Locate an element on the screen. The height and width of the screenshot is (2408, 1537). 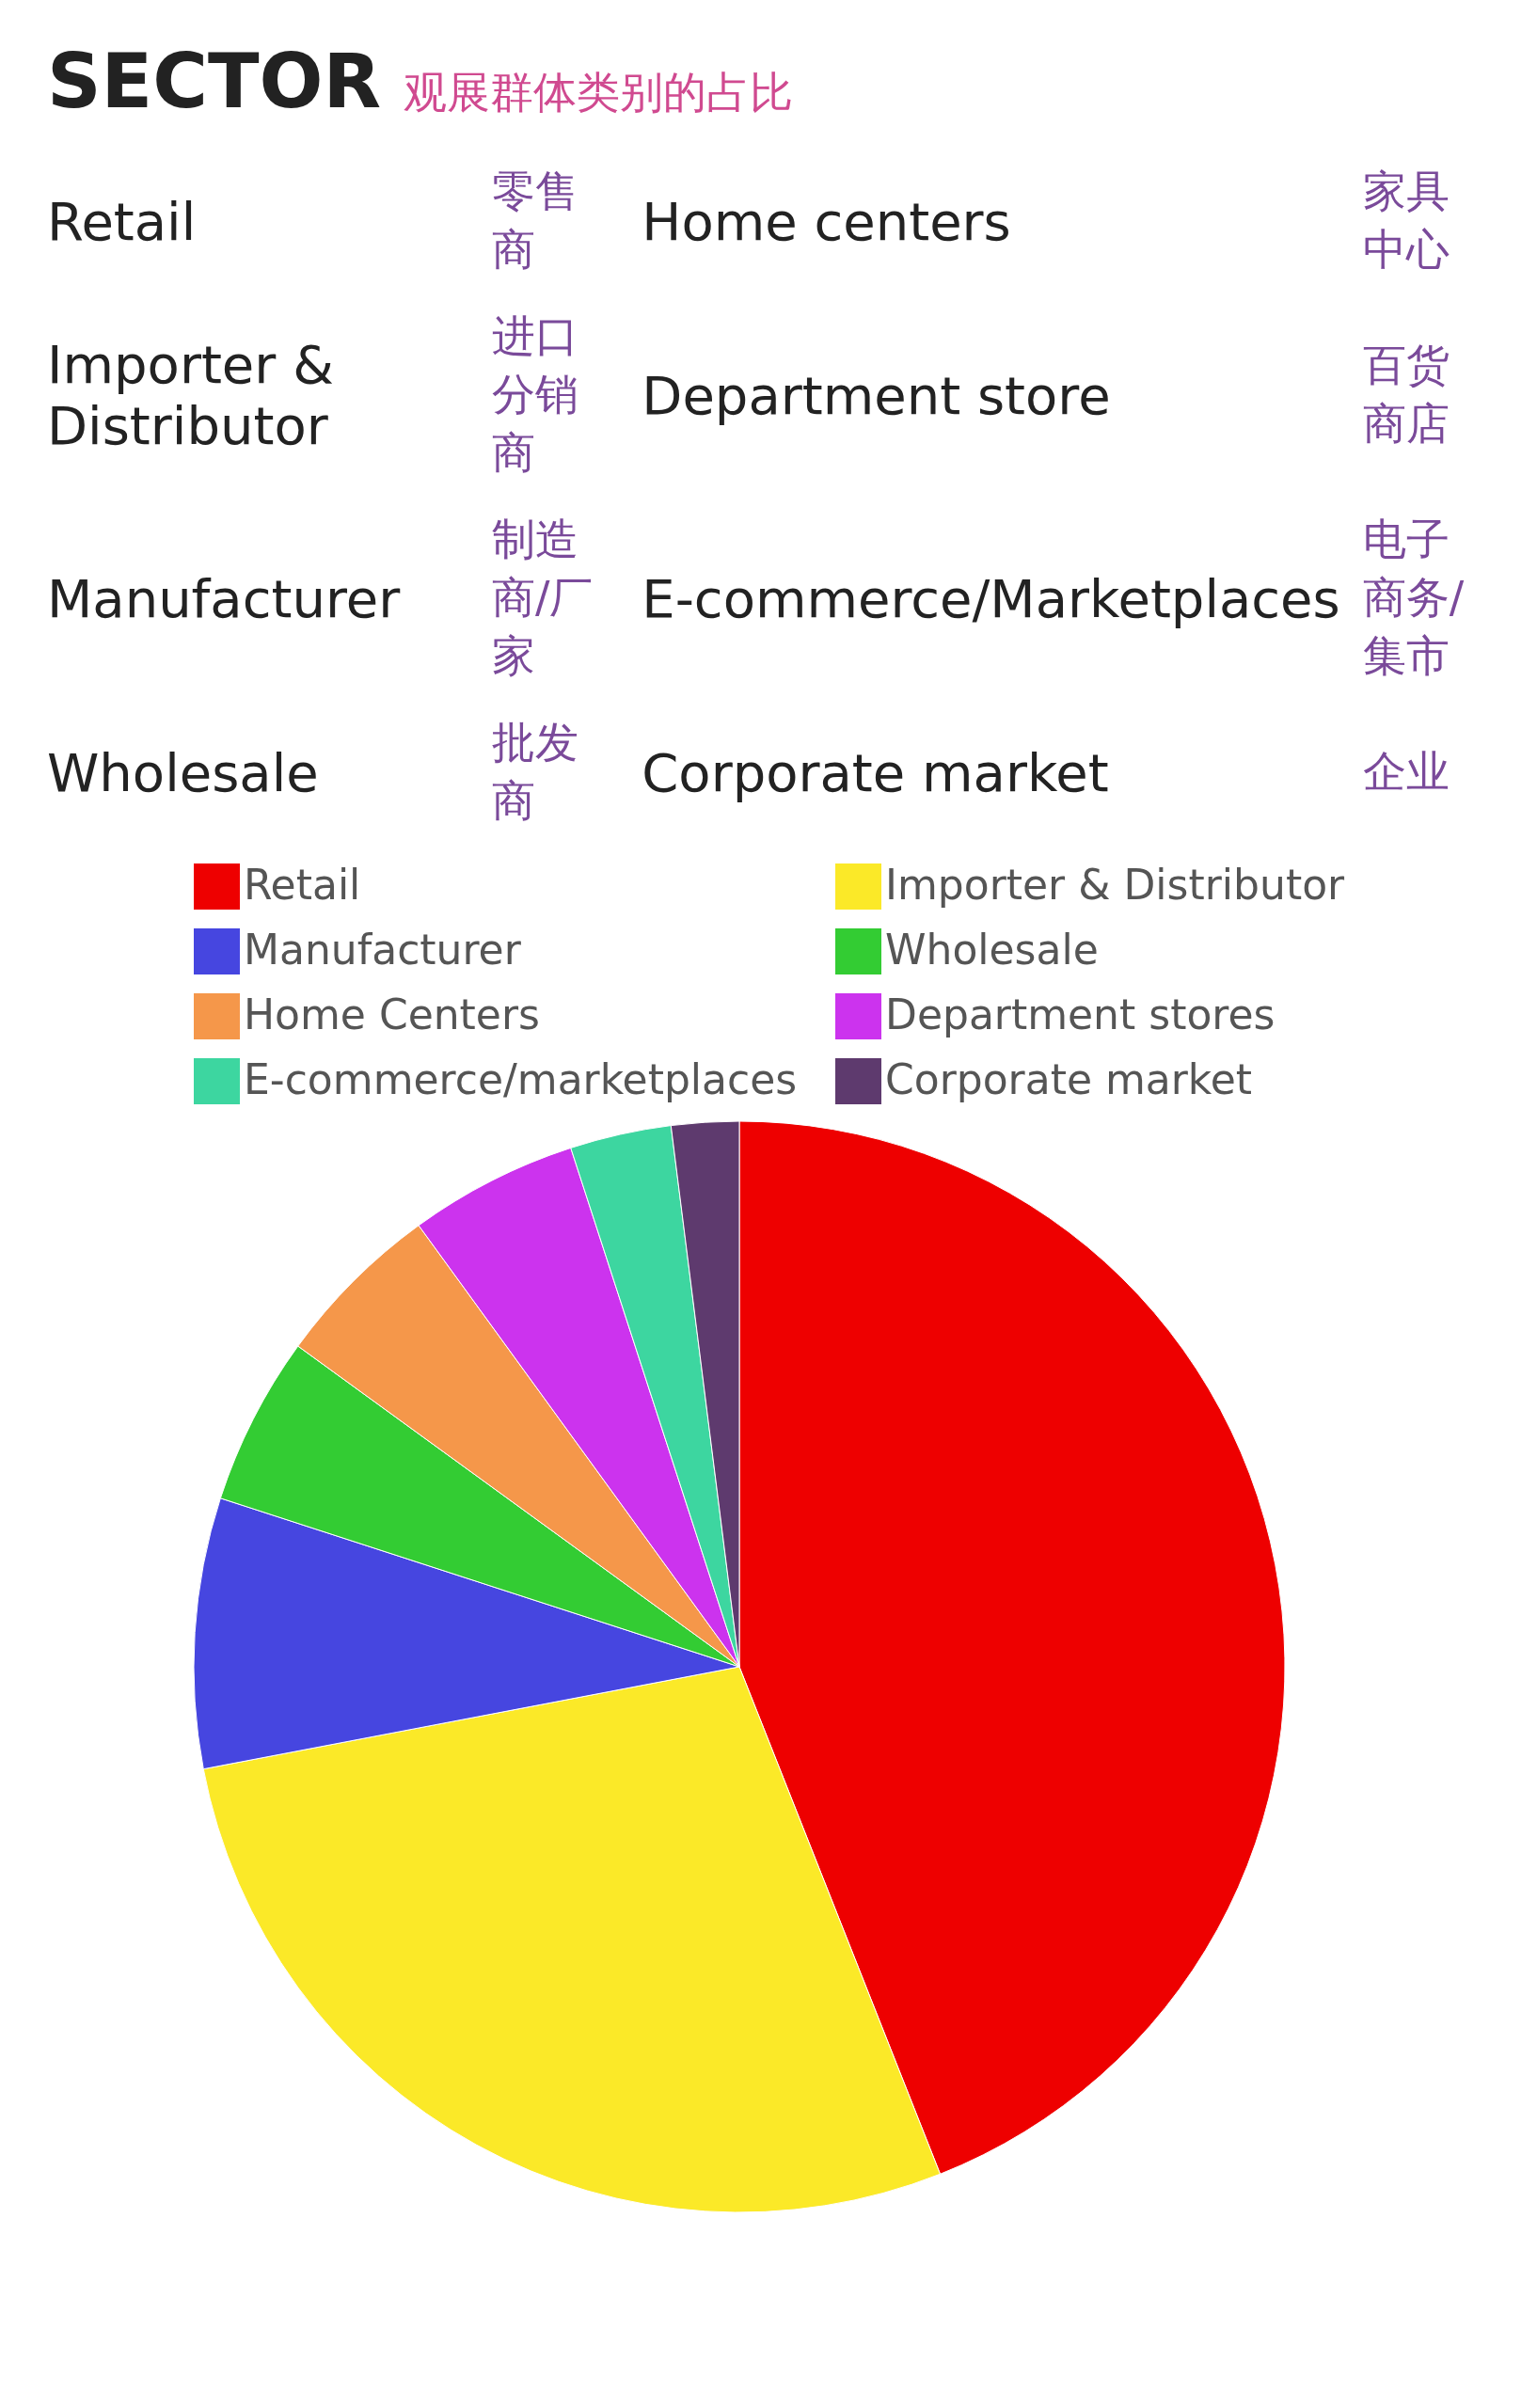
text: Department store is located at coordinates (877, 395).